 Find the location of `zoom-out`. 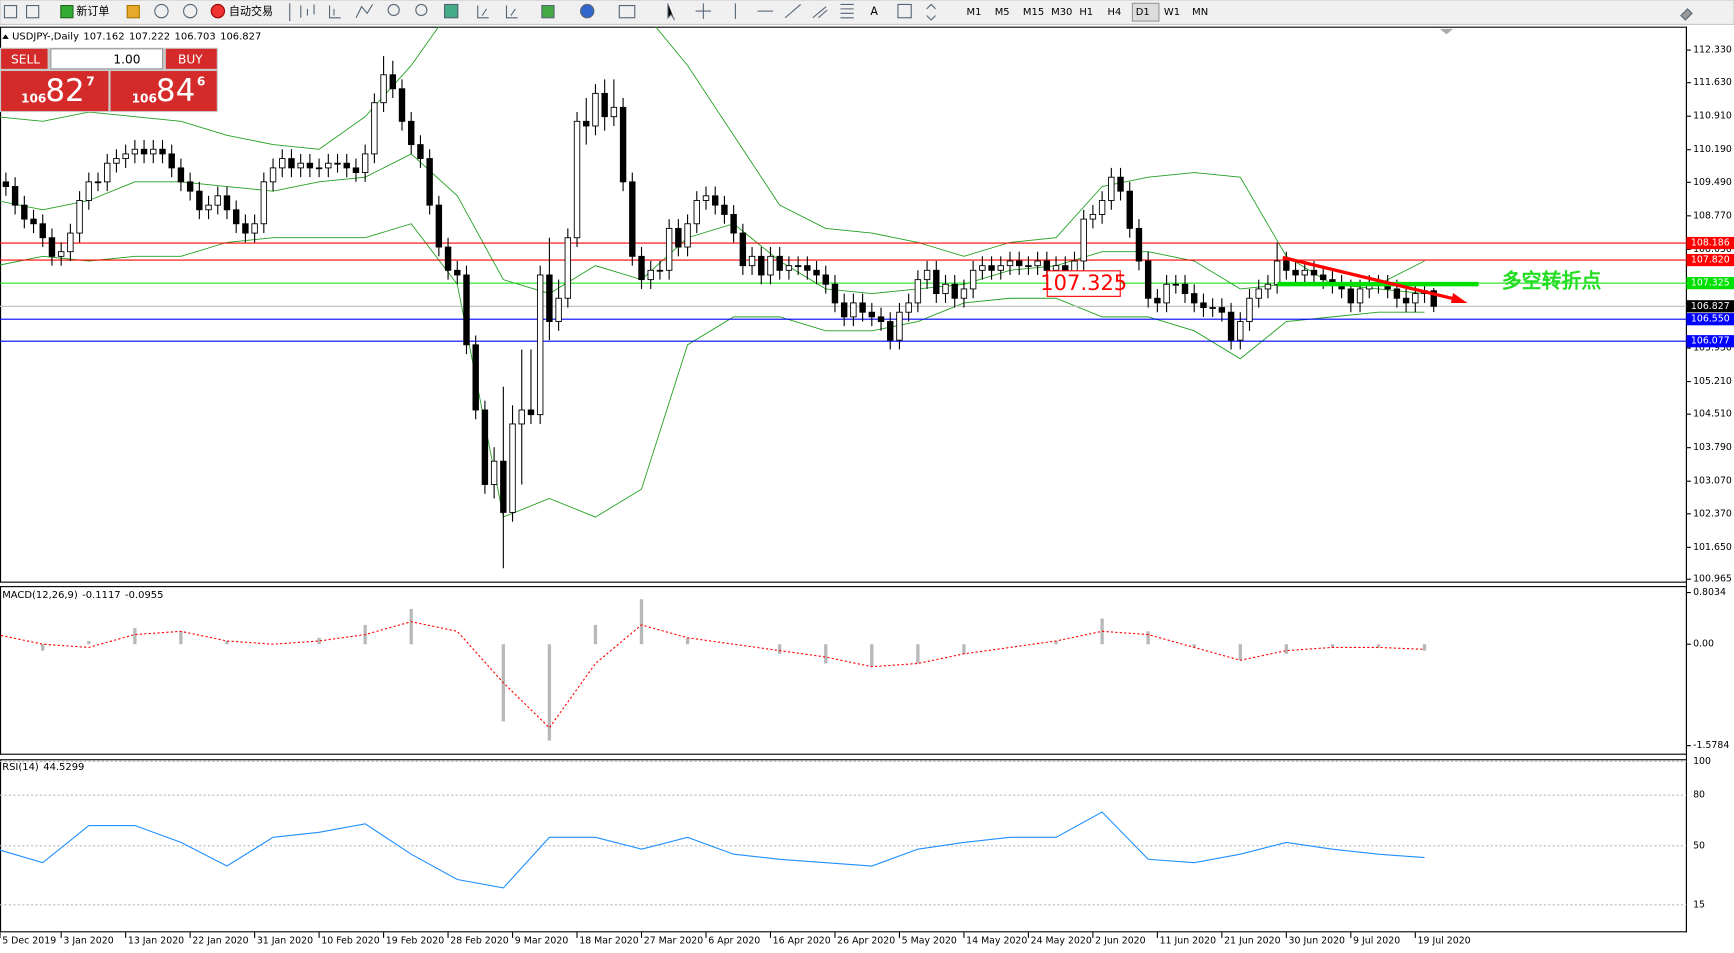

zoom-out is located at coordinates (421, 10).